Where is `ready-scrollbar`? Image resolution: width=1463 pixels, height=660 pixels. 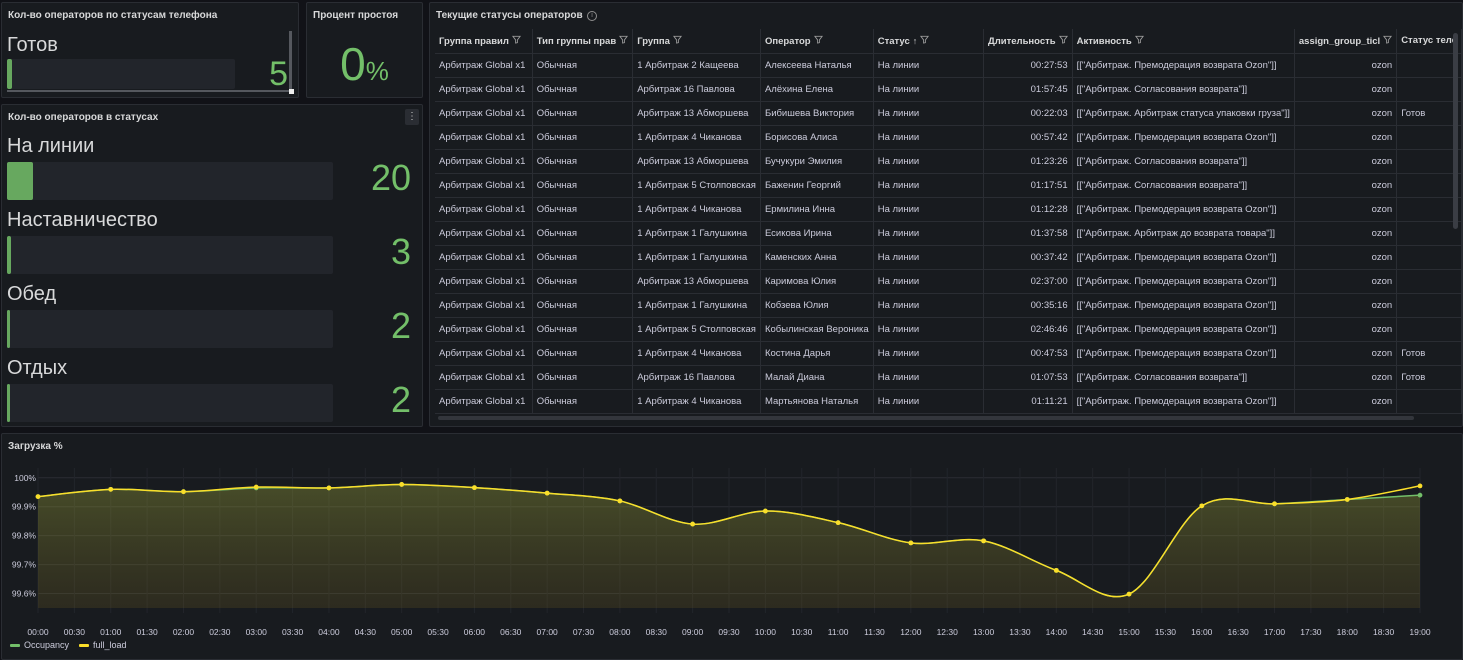
ready-scrollbar is located at coordinates (290, 61).